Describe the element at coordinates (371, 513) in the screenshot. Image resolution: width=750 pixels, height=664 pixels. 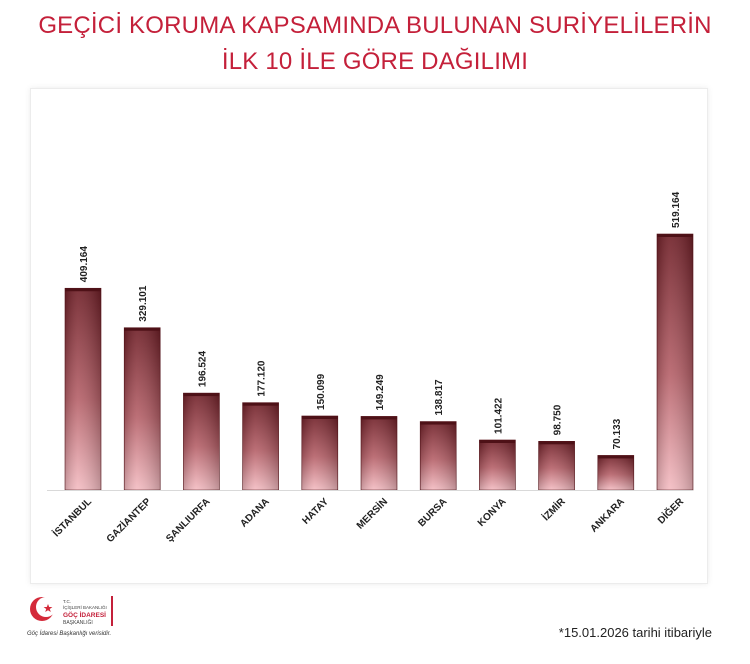
I see `category-label-5: MERSİN` at that location.